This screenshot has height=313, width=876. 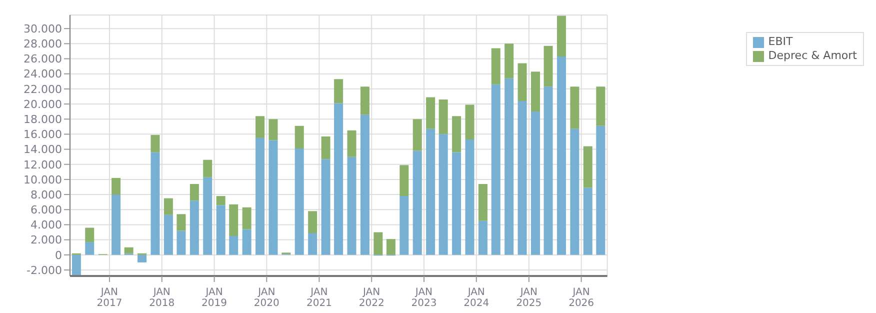 I want to click on y-tick-label: 26.000, so click(x=43, y=59).